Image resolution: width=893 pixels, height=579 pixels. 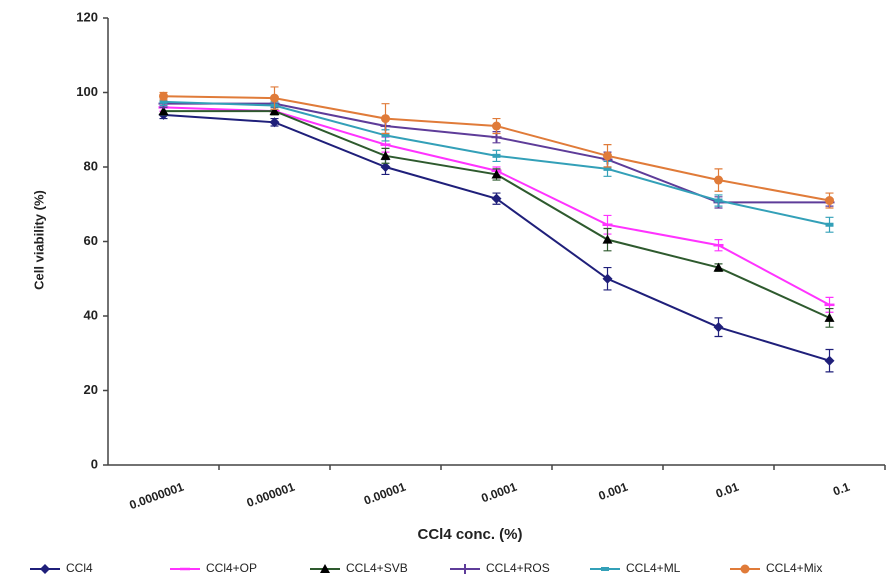 What do you see at coordinates (79, 568) in the screenshot?
I see `legend-label: CCl4` at bounding box center [79, 568].